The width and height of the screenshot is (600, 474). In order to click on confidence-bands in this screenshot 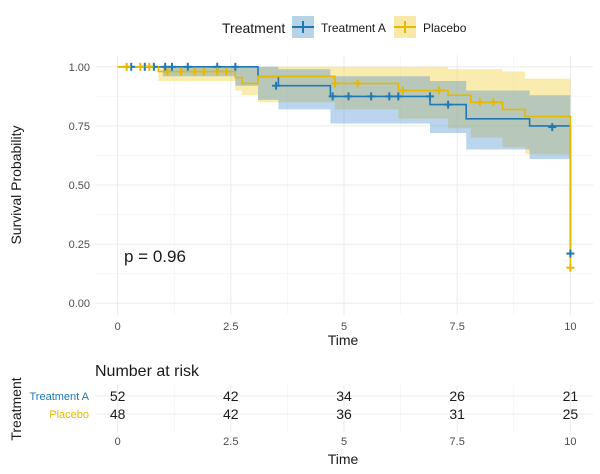, I will do `click(344, 112)`.